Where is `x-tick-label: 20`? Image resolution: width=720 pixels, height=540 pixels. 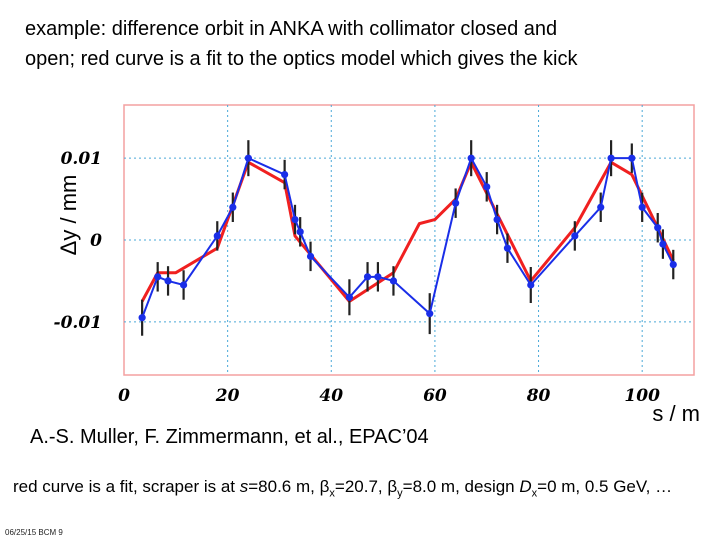
x-tick-label: 20 is located at coordinates (227, 396).